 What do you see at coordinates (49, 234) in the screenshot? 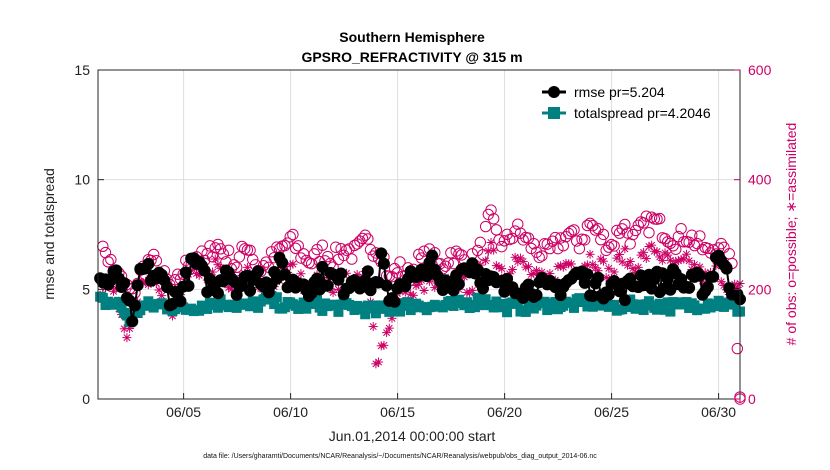
I see `y-axis-label-left: rmse and totalspread` at bounding box center [49, 234].